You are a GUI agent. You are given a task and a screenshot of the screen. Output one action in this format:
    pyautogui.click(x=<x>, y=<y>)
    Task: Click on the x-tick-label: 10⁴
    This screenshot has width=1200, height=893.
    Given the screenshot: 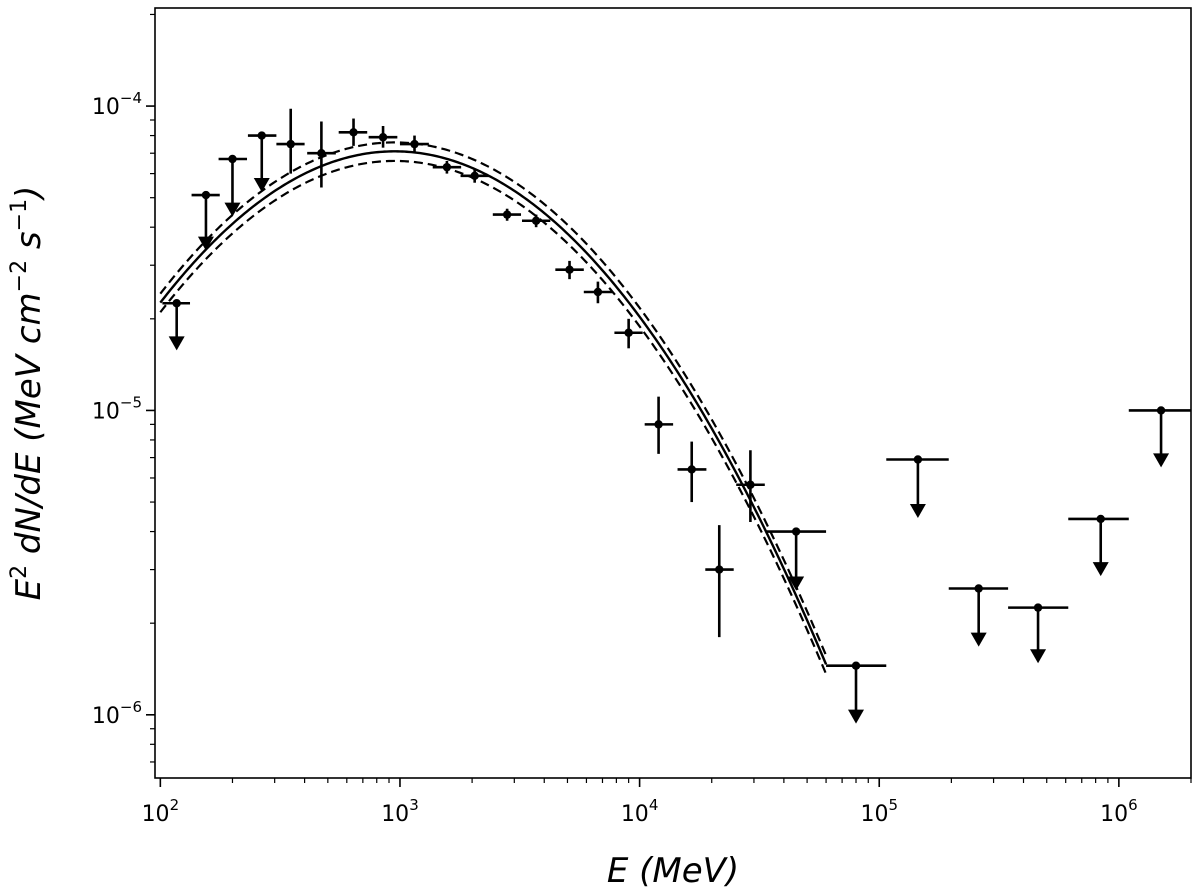 What is the action you would take?
    pyautogui.click(x=640, y=811)
    